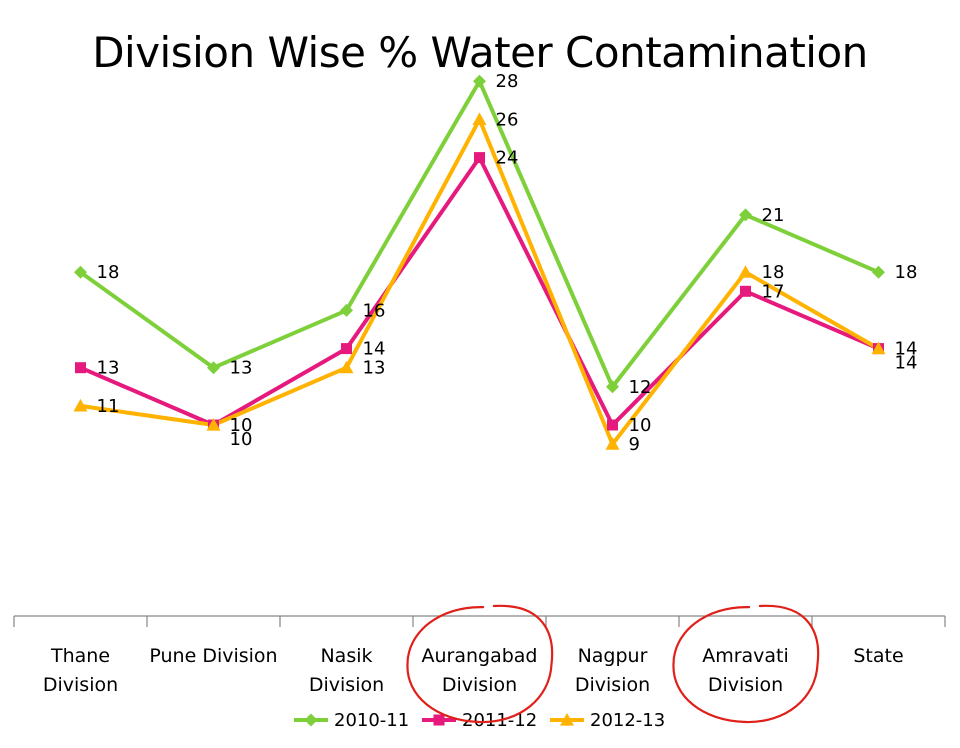 This screenshot has width=960, height=748. I want to click on chart-title: Division Wise % Water Contamination, so click(480, 52).